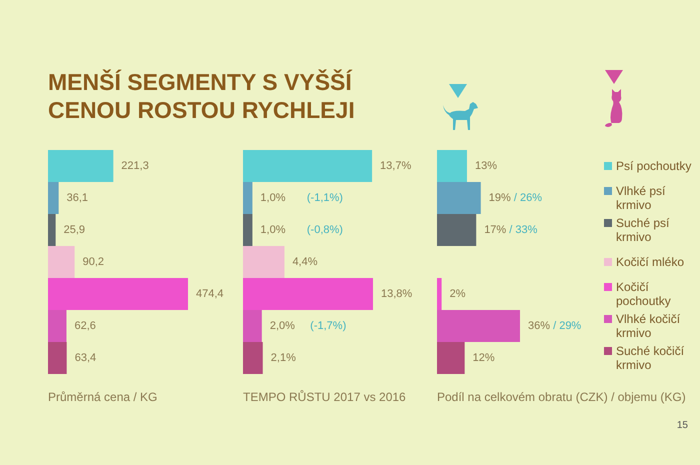  I want to click on text: 2,0% (-1,7%), so click(308, 326).